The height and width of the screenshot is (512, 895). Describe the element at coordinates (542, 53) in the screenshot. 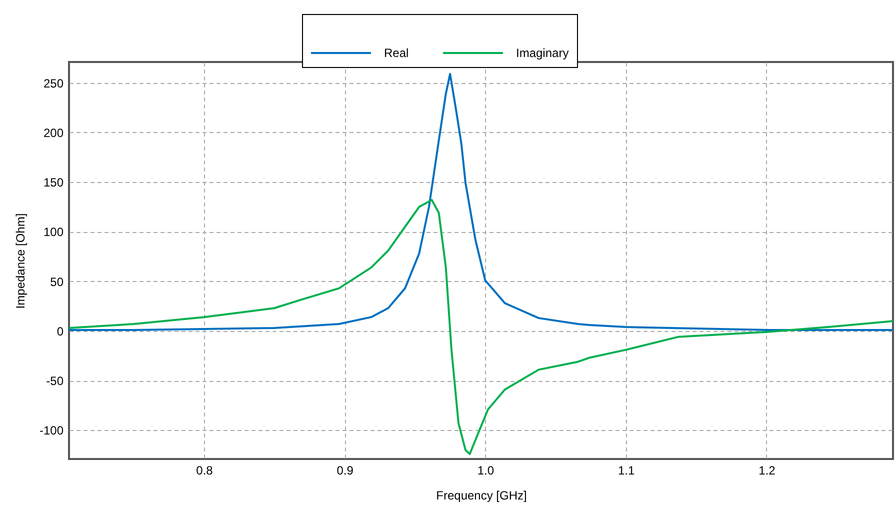

I see `legend-label: Imaginary` at that location.